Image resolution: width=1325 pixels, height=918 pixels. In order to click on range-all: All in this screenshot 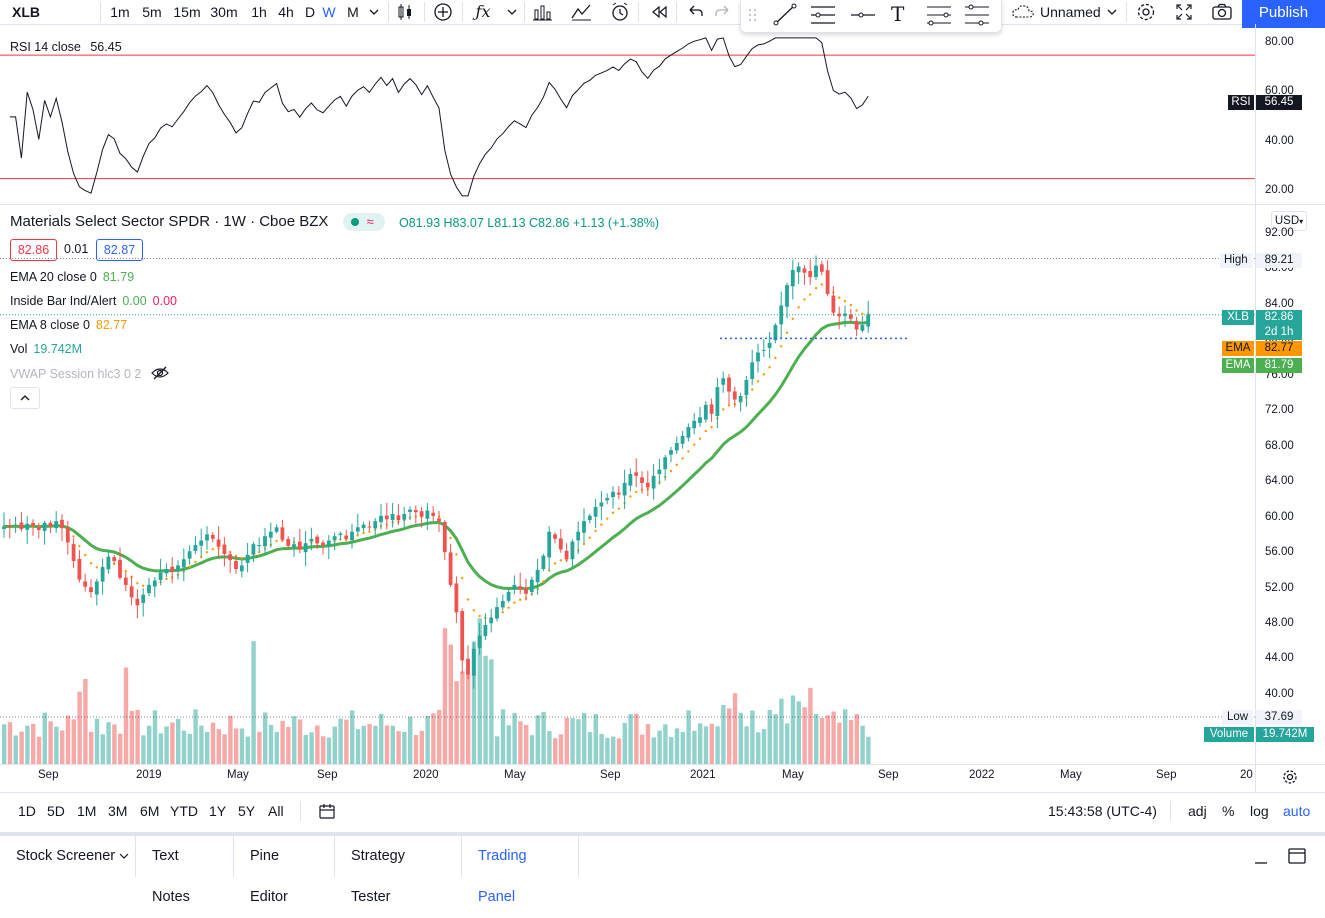, I will do `click(276, 811)`.